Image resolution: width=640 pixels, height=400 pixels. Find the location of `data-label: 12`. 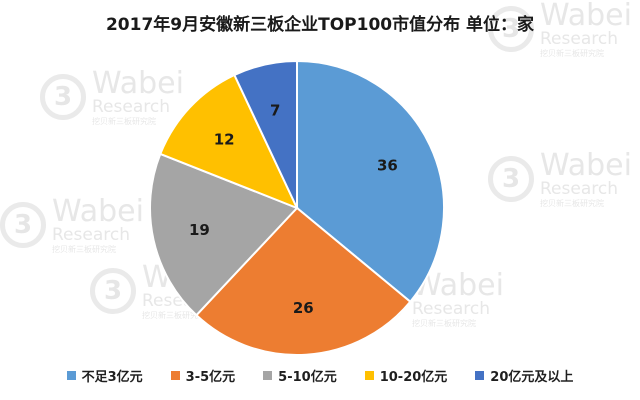

data-label: 12 is located at coordinates (224, 140).